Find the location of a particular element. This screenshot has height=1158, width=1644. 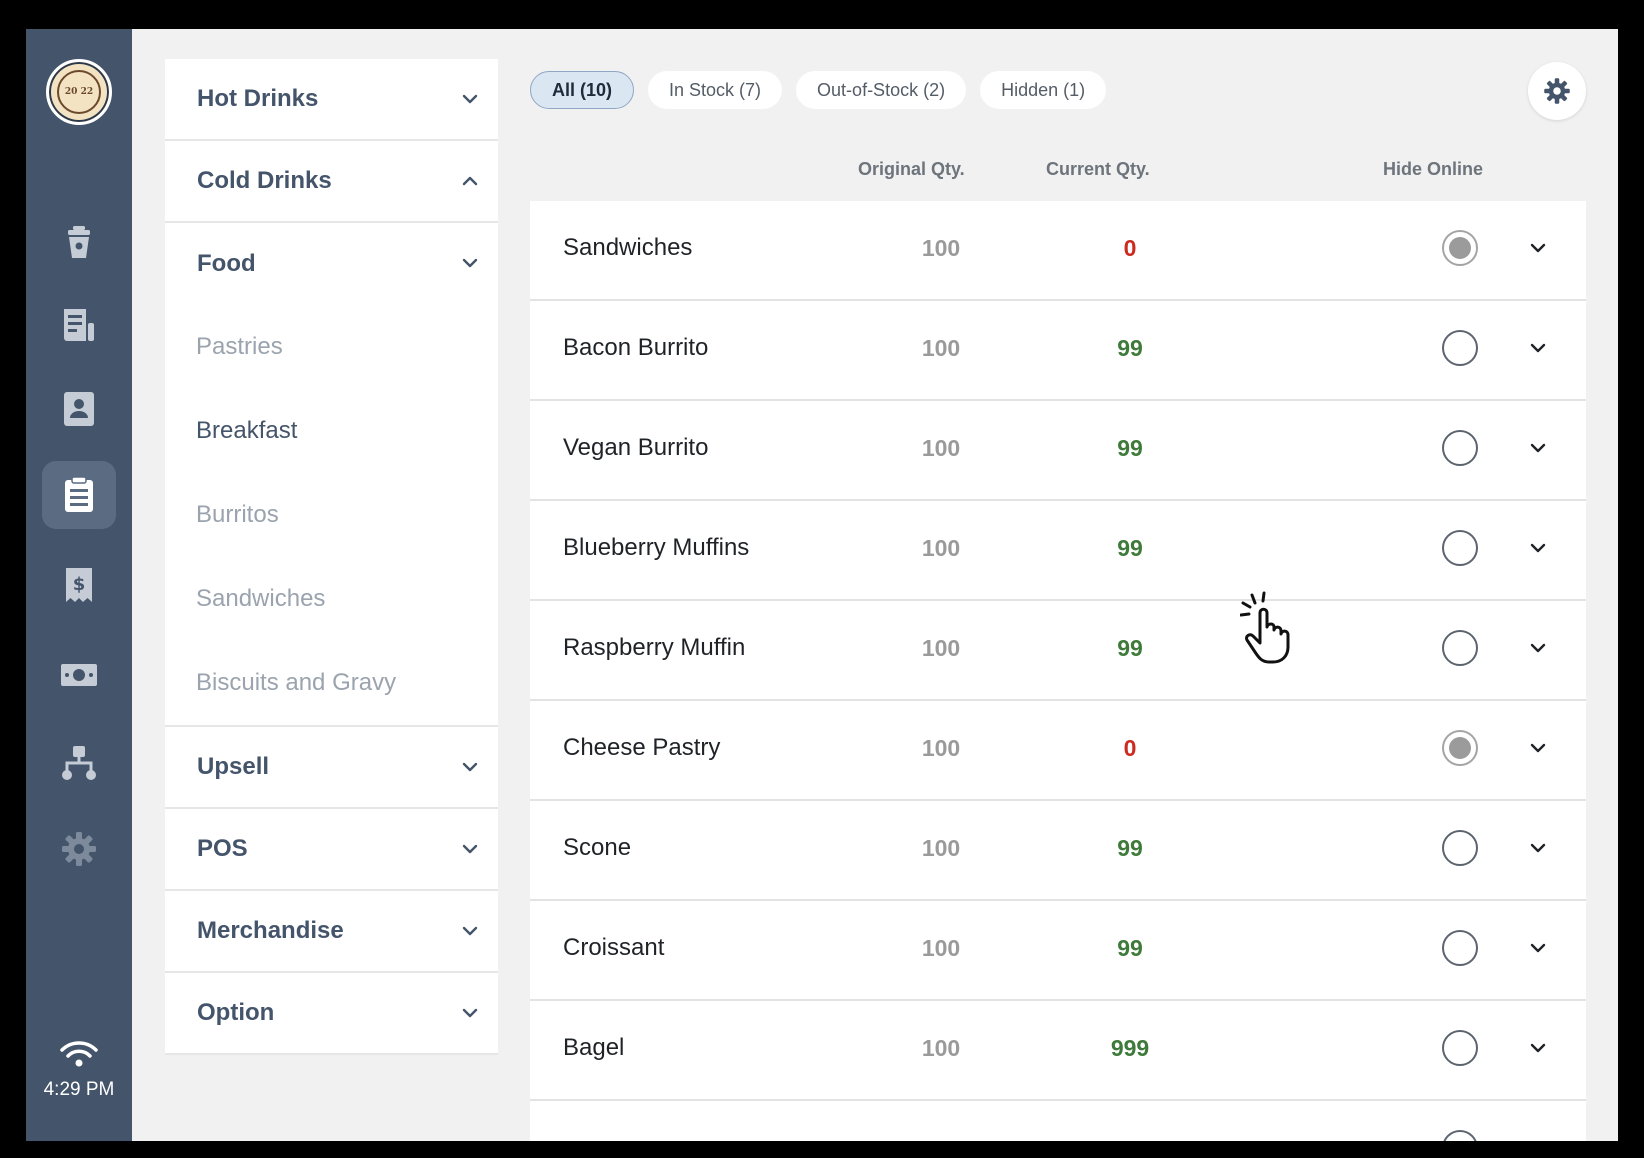

item-name: Bacon Burrito is located at coordinates (636, 347).